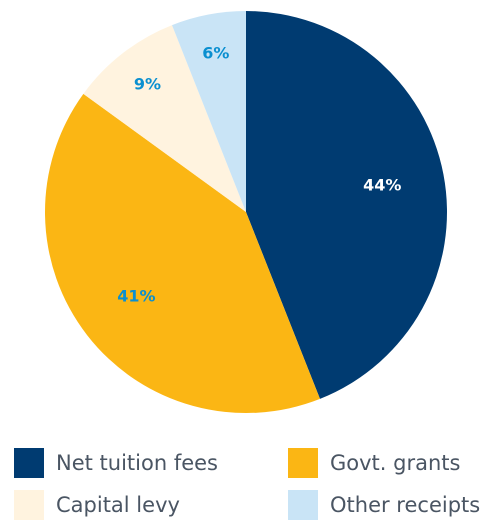 The width and height of the screenshot is (501, 522). What do you see at coordinates (395, 463) in the screenshot?
I see `legend-label-govt-grants: Govt. grants` at bounding box center [395, 463].